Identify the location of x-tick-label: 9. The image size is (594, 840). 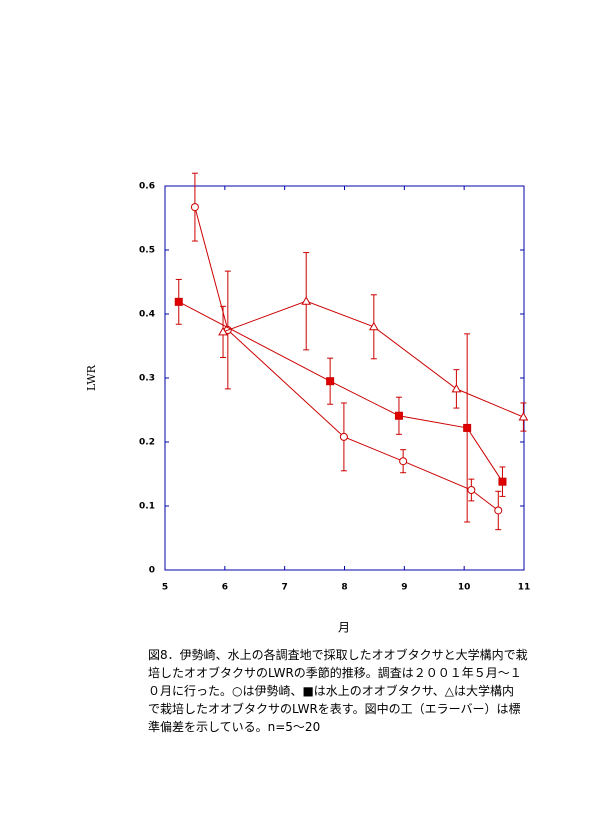
(404, 588).